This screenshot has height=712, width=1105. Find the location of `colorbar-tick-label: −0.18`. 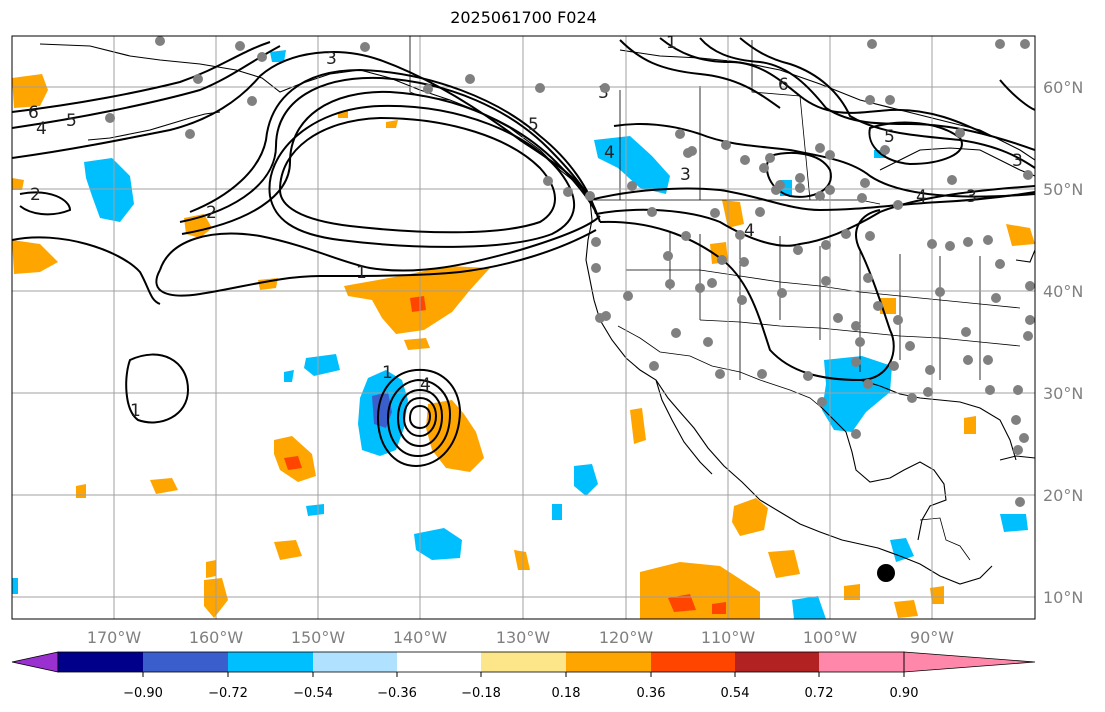

colorbar-tick-label: −0.18 is located at coordinates (481, 693).